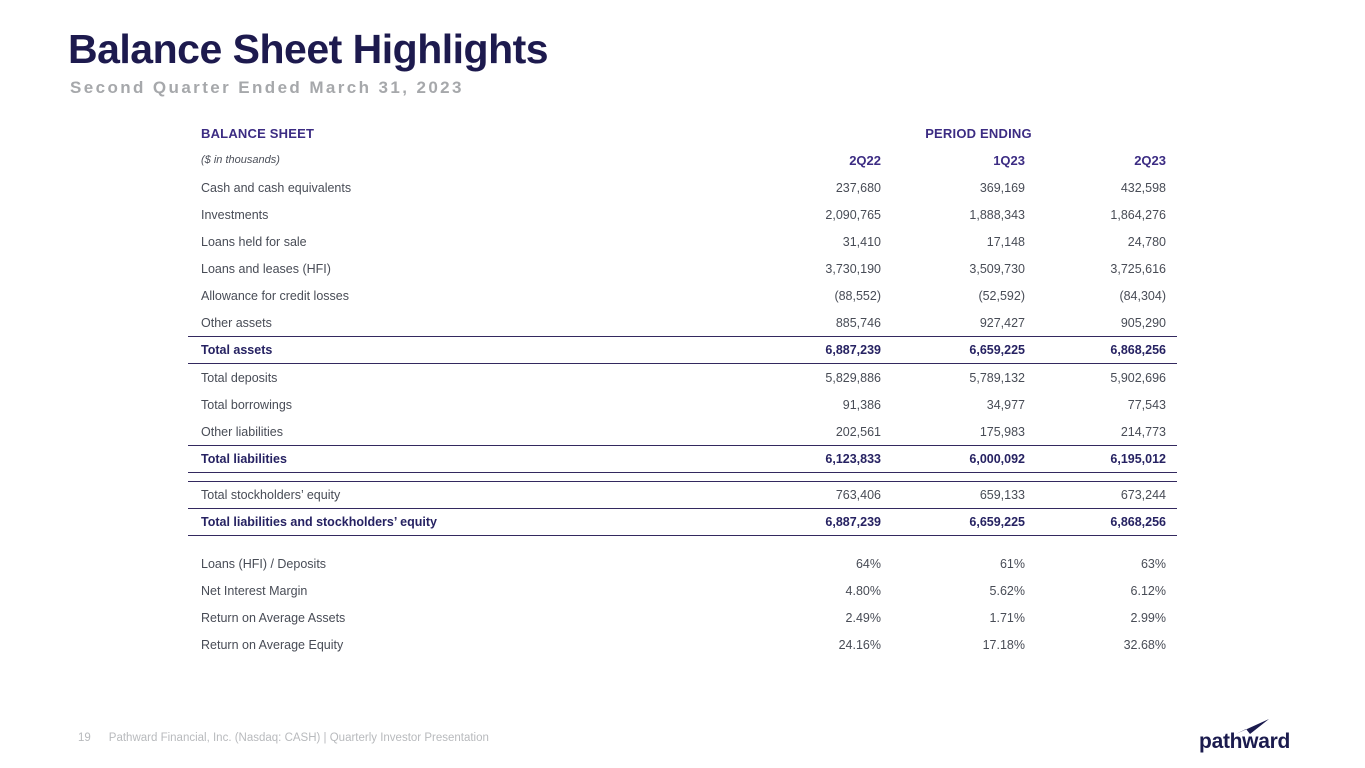 The height and width of the screenshot is (768, 1365). I want to click on row-value: 202,561, so click(858, 431).